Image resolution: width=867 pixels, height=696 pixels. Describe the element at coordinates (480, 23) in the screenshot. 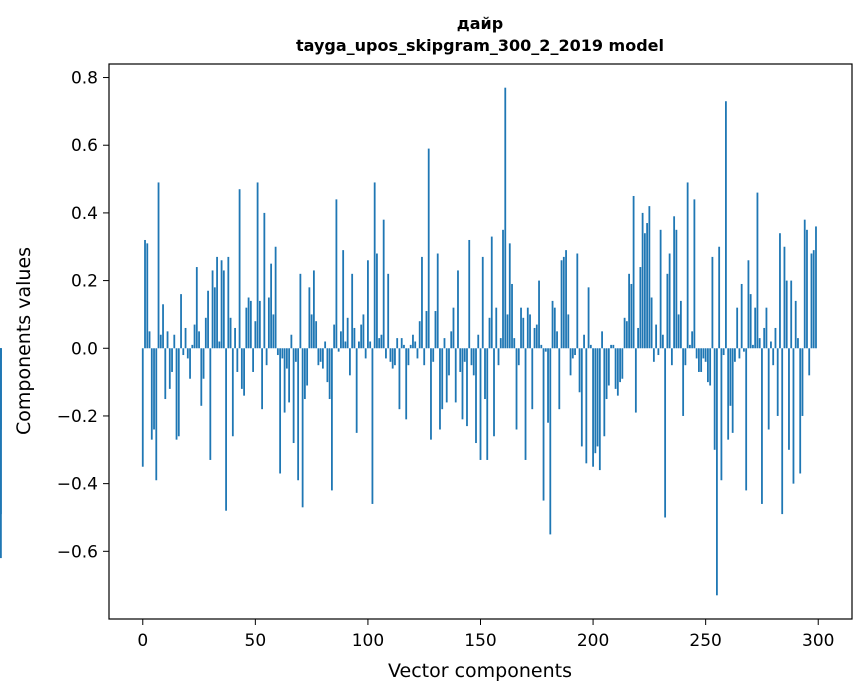

I see `chart-title: дайр` at that location.